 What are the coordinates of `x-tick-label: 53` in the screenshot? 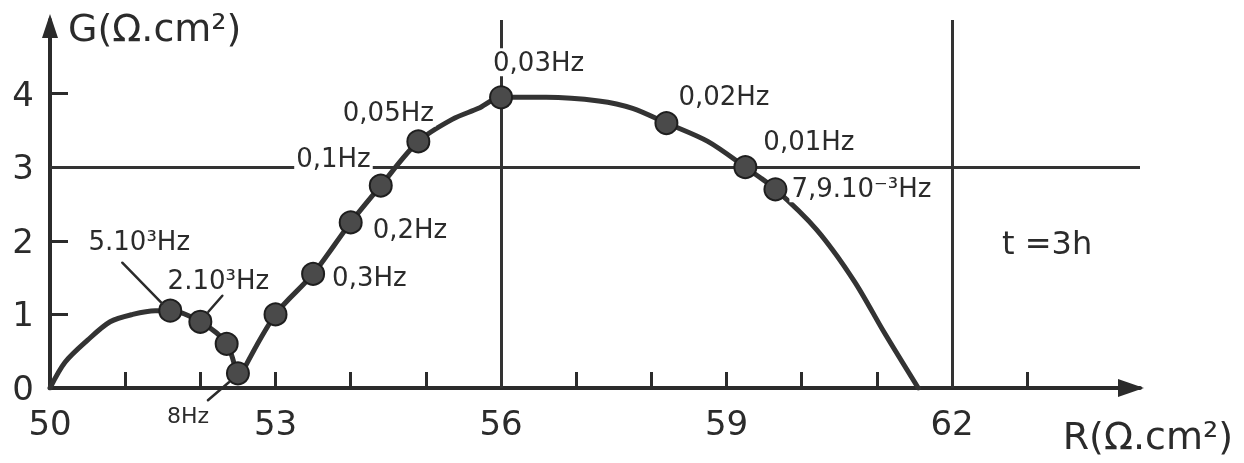 It's located at (275, 423).